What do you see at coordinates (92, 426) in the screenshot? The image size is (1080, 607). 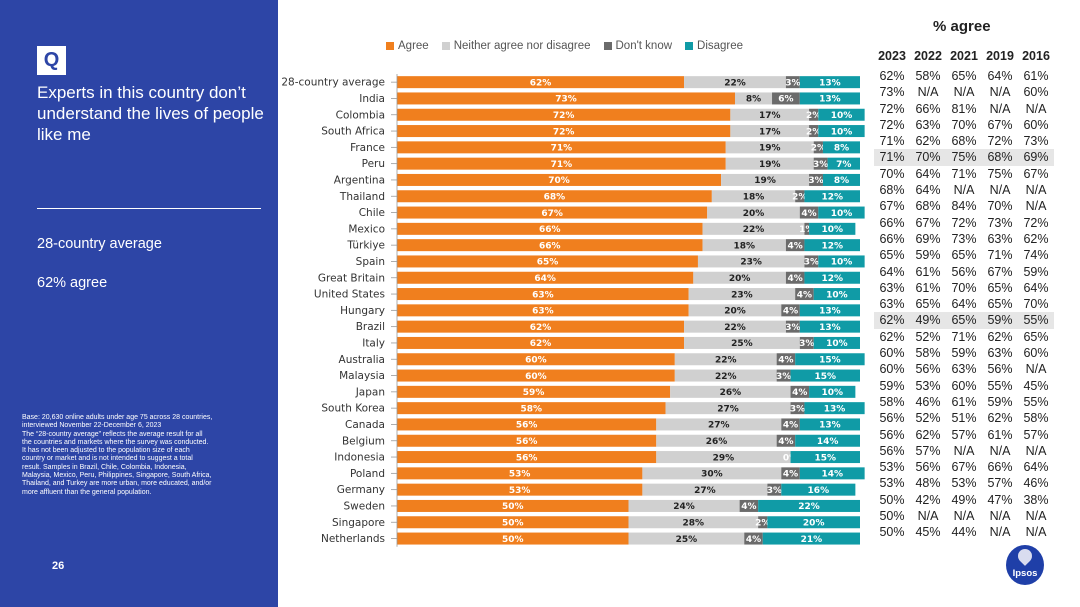 I see `footnote-line: interviewed November 22-December 6, 2023` at bounding box center [92, 426].